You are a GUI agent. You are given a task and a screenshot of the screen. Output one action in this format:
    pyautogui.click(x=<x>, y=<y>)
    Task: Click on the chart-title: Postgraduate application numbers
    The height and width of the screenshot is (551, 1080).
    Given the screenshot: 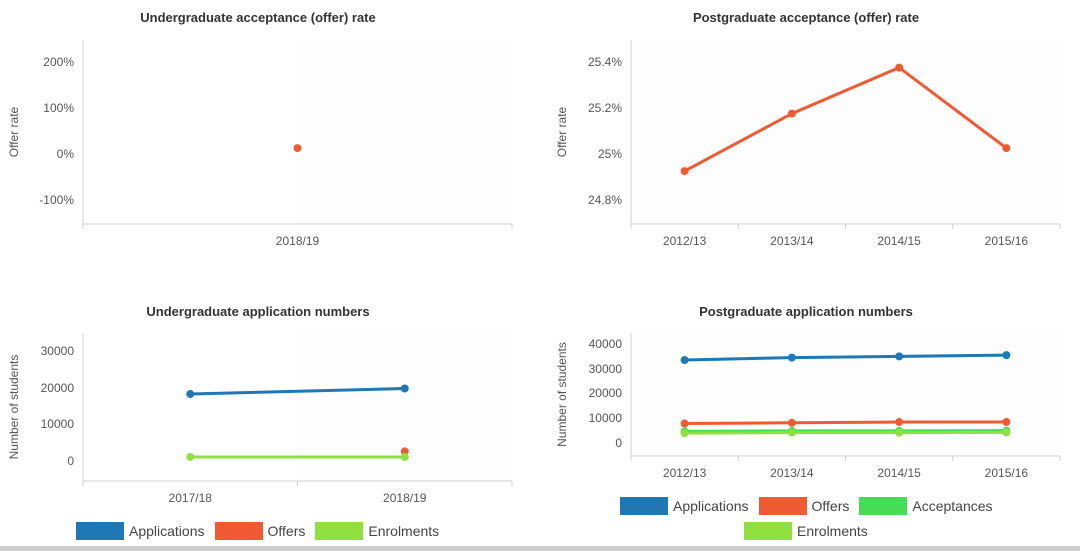 What is the action you would take?
    pyautogui.click(x=806, y=311)
    